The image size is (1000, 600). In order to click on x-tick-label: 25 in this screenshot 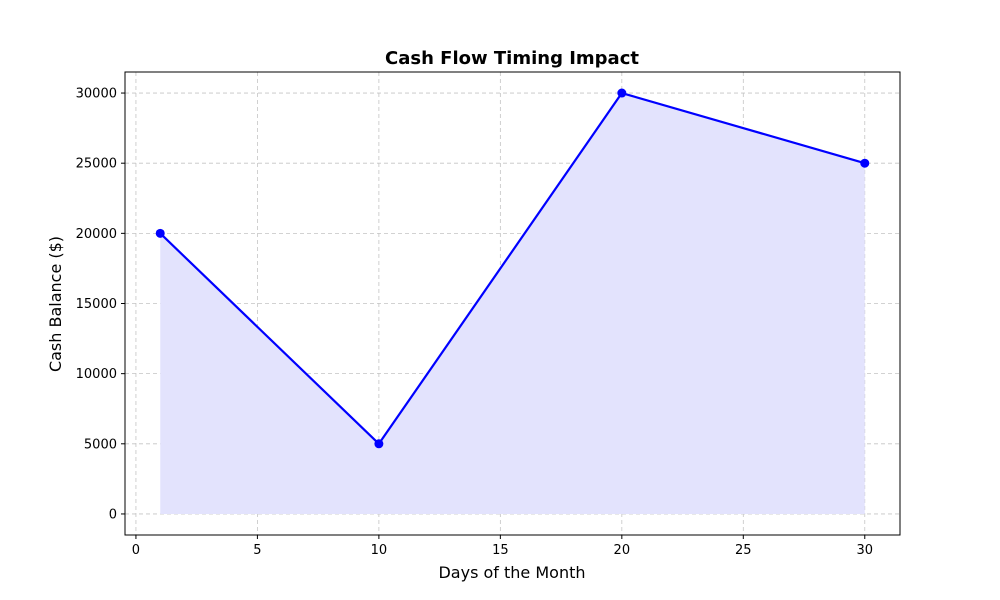, I will do `click(743, 550)`.